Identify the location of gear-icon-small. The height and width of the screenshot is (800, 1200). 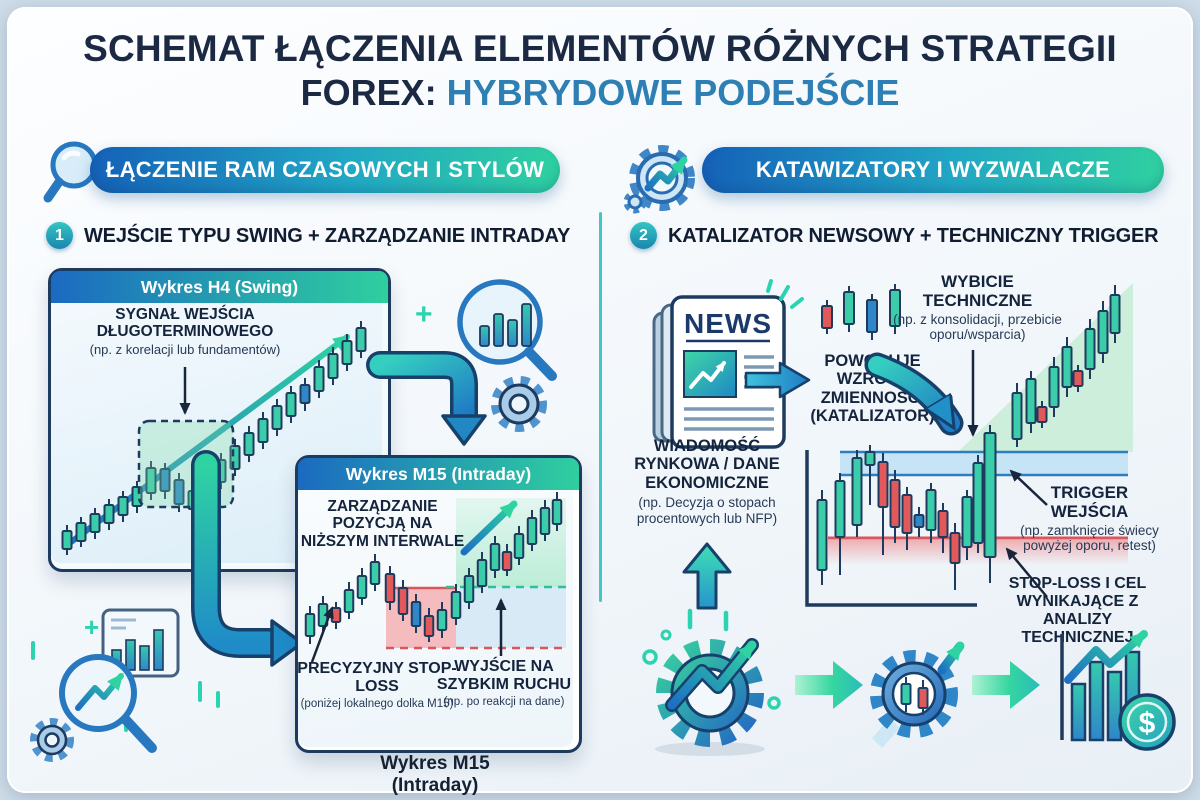
(519, 404).